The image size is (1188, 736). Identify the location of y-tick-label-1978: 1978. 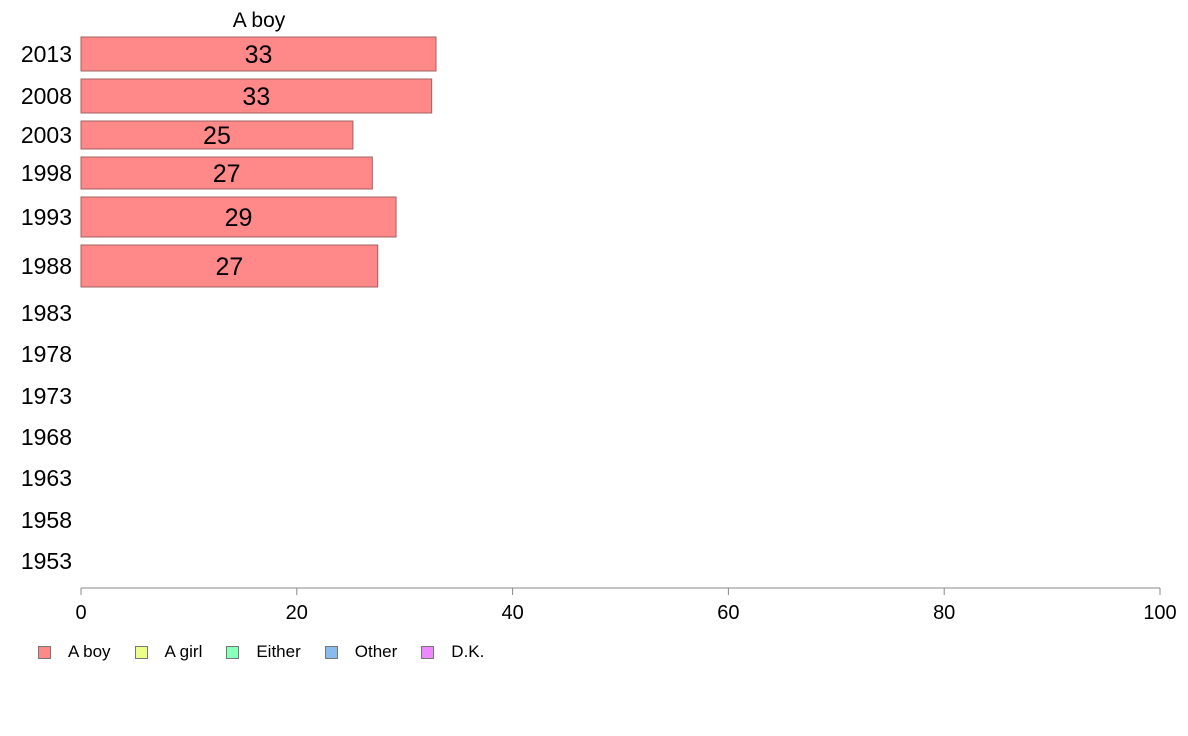
(46, 354).